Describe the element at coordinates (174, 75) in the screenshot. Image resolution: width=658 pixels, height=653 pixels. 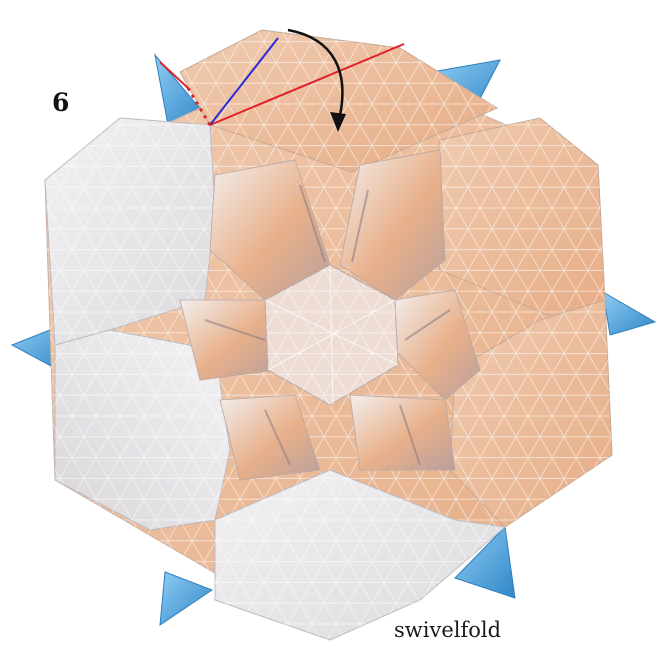
I see `red-line-left` at that location.